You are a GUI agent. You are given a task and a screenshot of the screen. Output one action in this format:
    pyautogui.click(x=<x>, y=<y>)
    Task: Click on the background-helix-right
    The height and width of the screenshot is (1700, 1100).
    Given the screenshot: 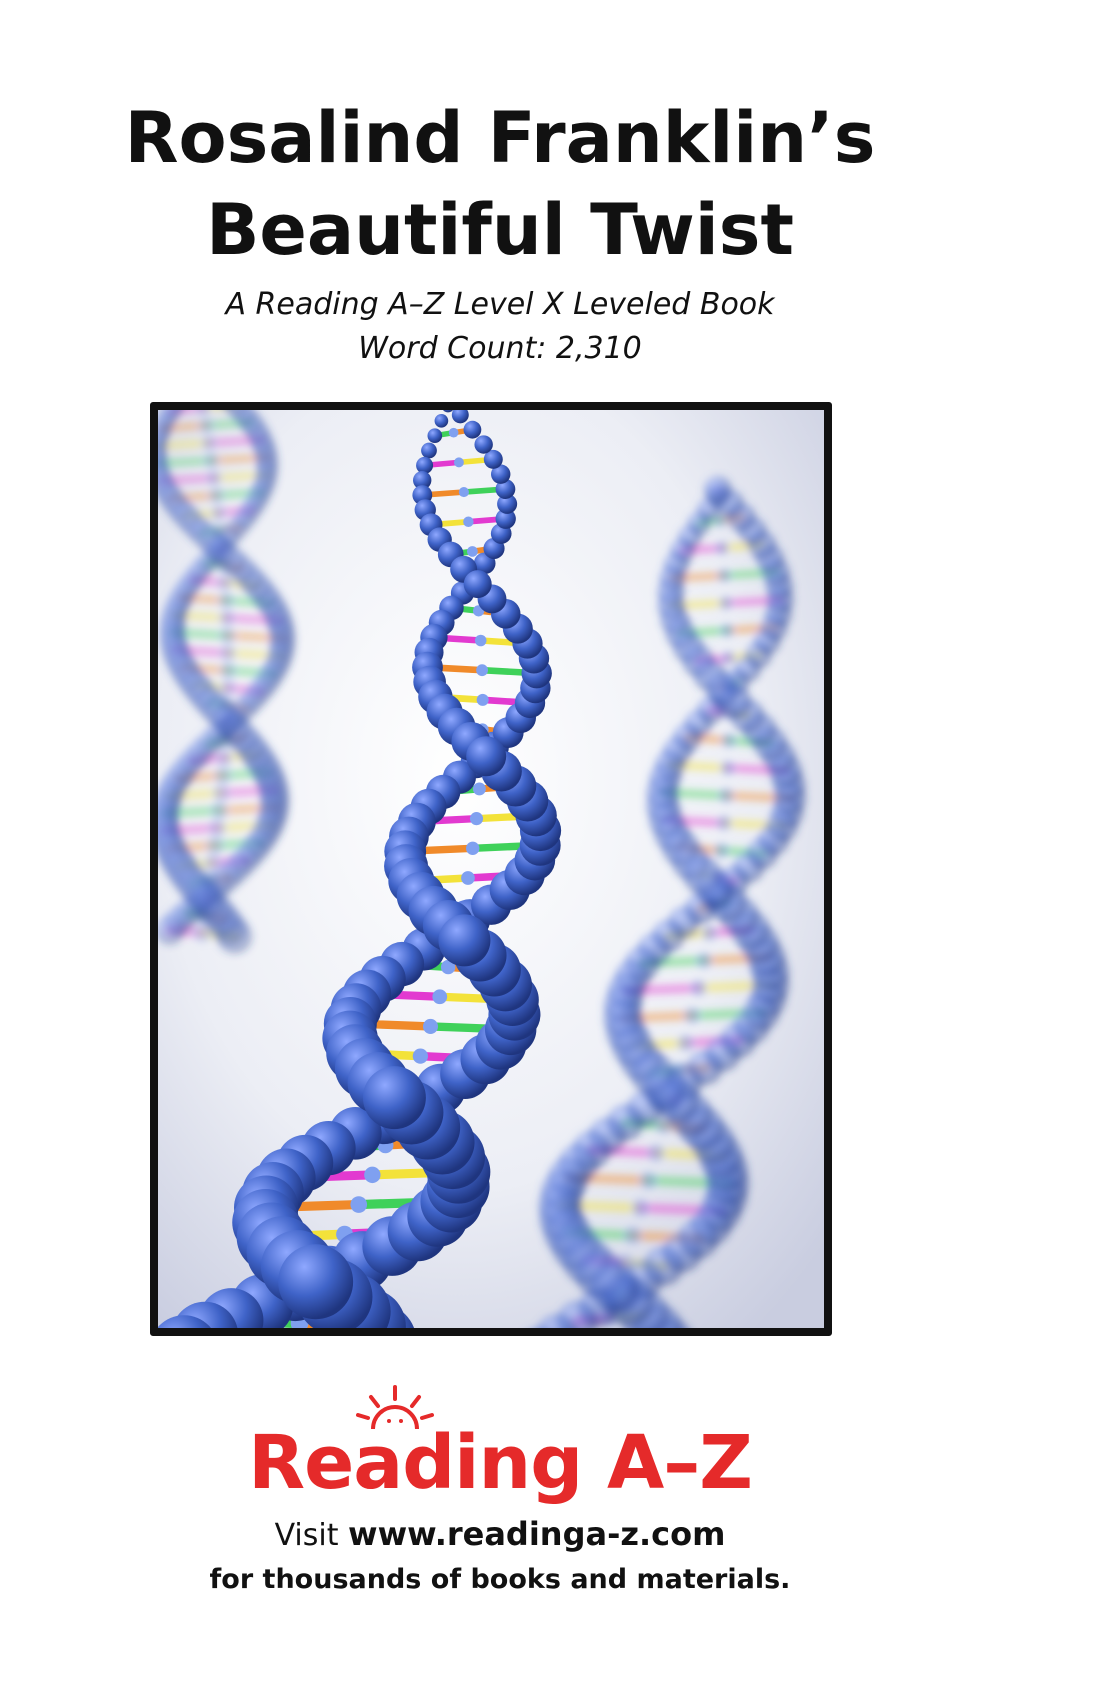 What is the action you would take?
    pyautogui.click(x=670, y=902)
    